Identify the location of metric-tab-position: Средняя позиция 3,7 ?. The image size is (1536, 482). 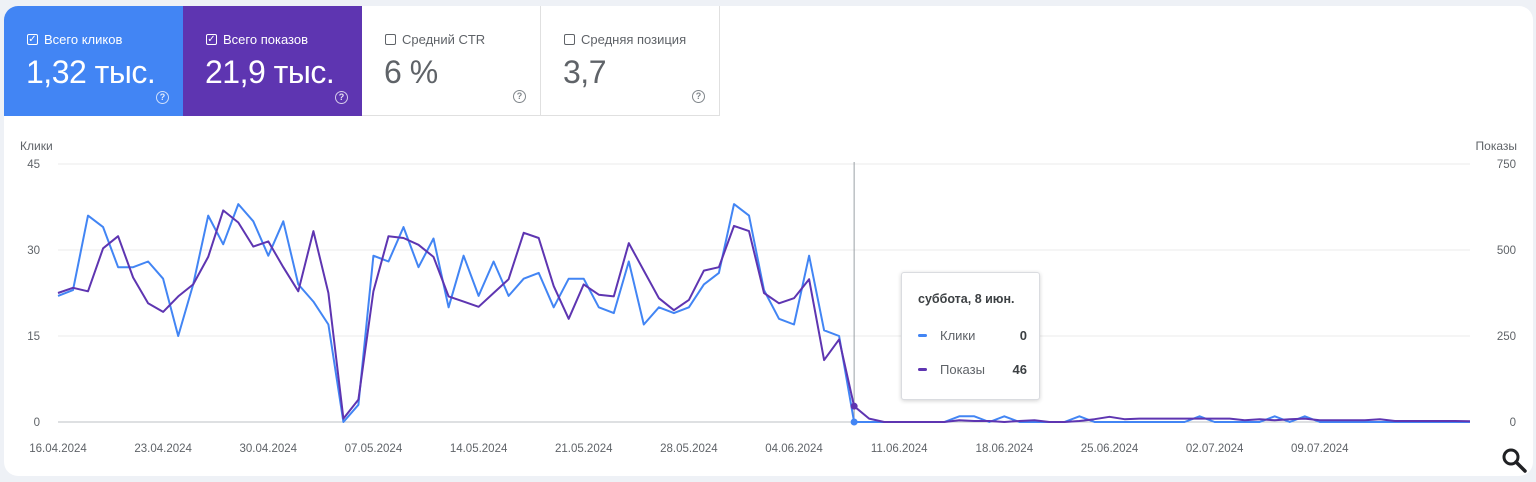
(630, 61).